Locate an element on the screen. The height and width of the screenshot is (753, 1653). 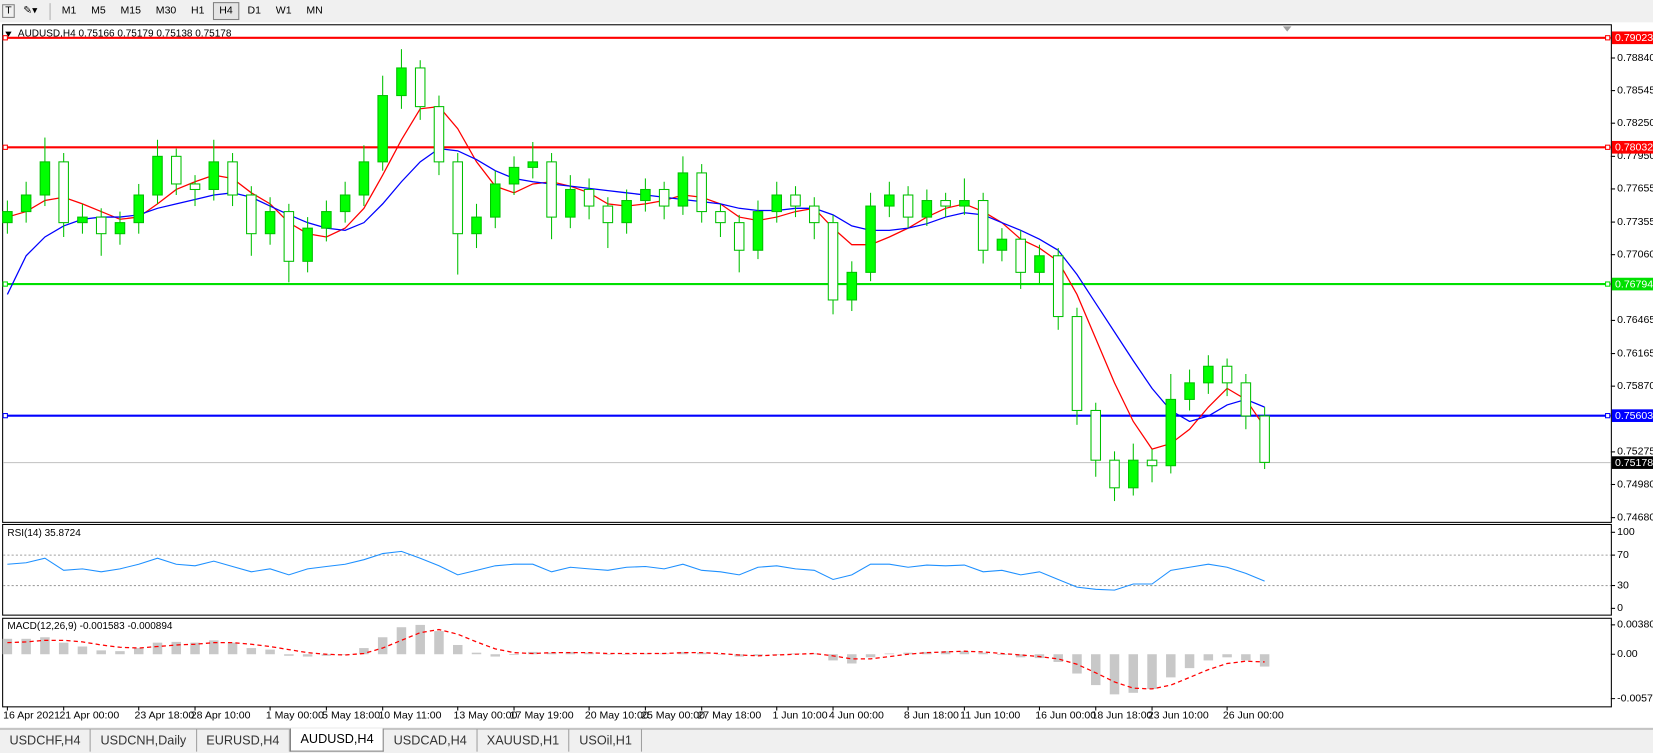
tool-icon: ✎▾ is located at coordinates (30, 11).